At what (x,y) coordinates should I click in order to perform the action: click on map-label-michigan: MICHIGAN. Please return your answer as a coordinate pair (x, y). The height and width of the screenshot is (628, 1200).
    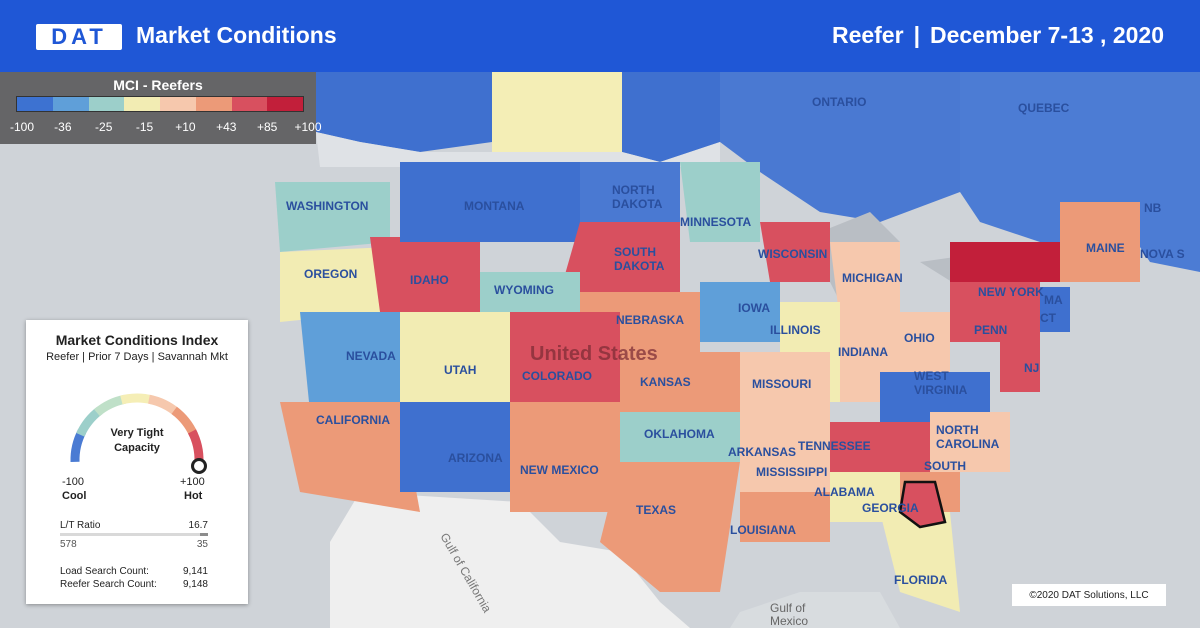
    Looking at the image, I should click on (872, 278).